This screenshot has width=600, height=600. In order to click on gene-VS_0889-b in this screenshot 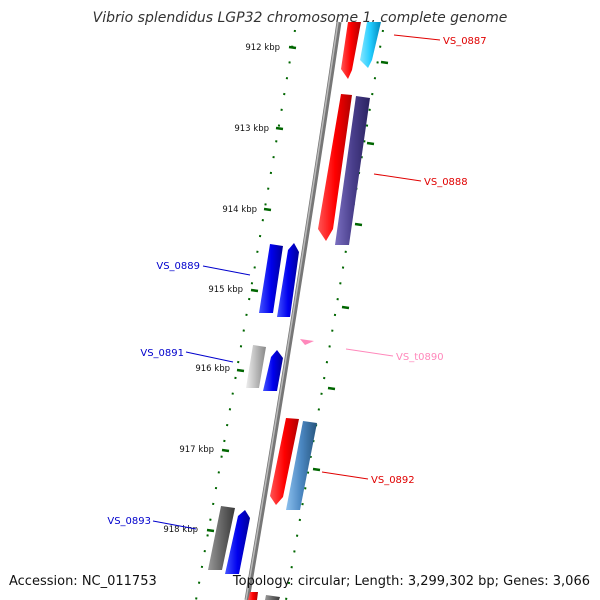, I will do `click(288, 280)`.